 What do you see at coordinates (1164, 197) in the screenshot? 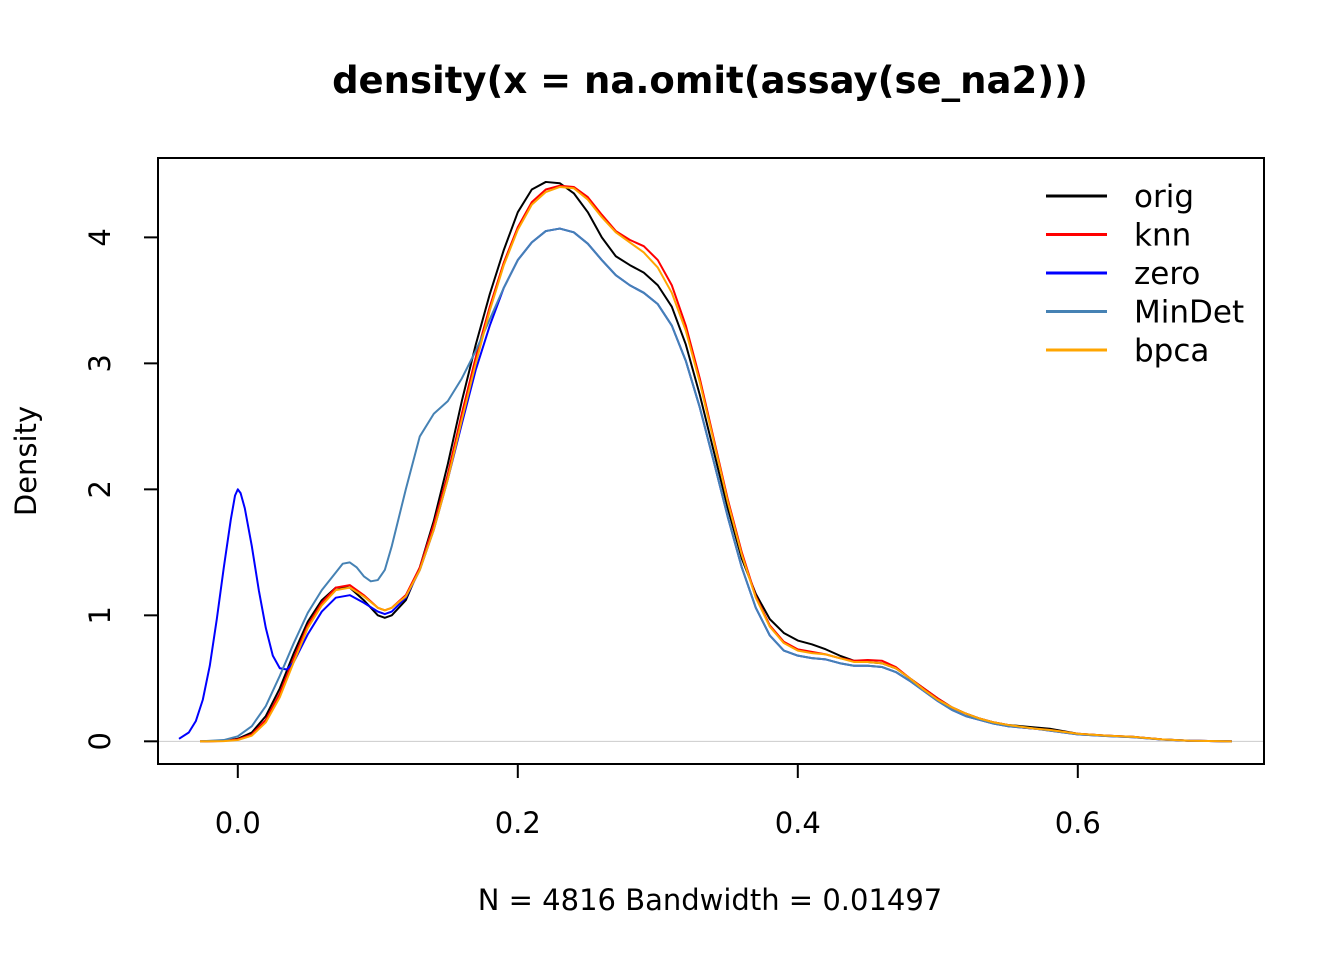
I see `legend-label-orig: orig` at bounding box center [1164, 197].